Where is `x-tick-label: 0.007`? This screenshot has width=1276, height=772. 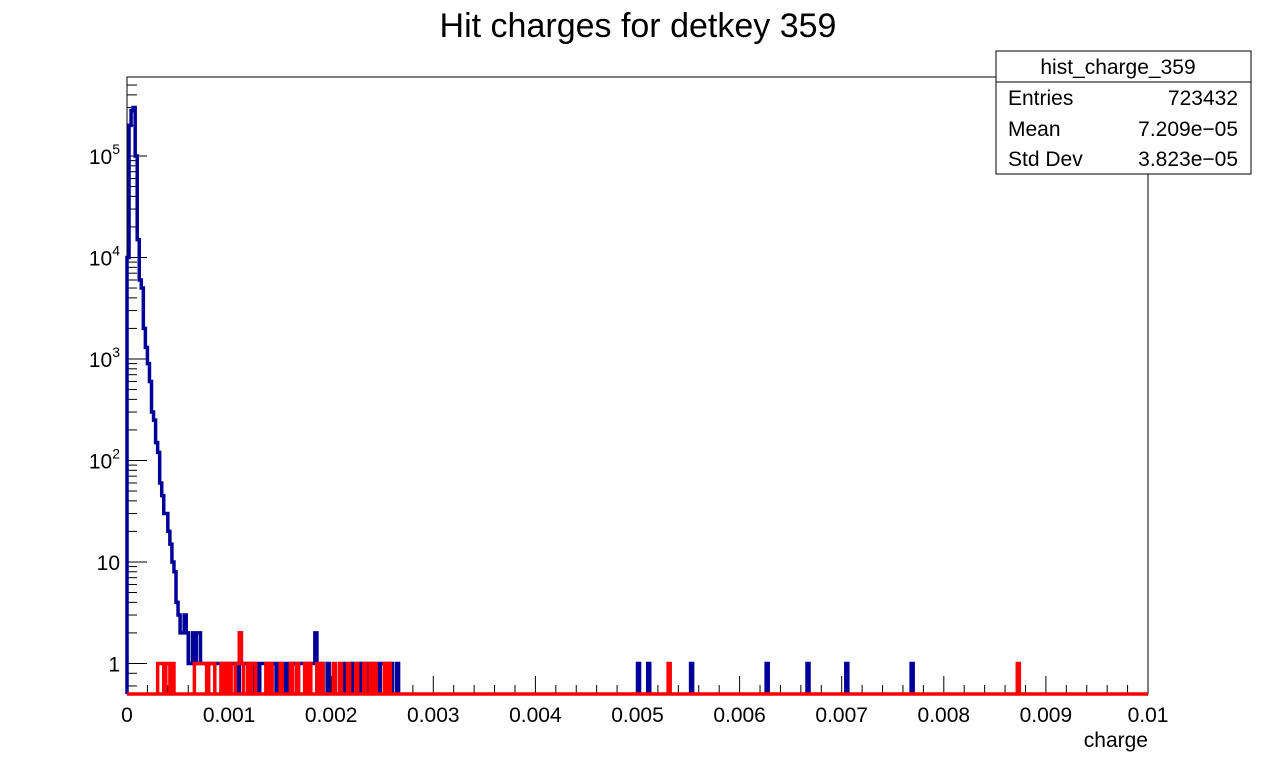 x-tick-label: 0.007 is located at coordinates (841, 715).